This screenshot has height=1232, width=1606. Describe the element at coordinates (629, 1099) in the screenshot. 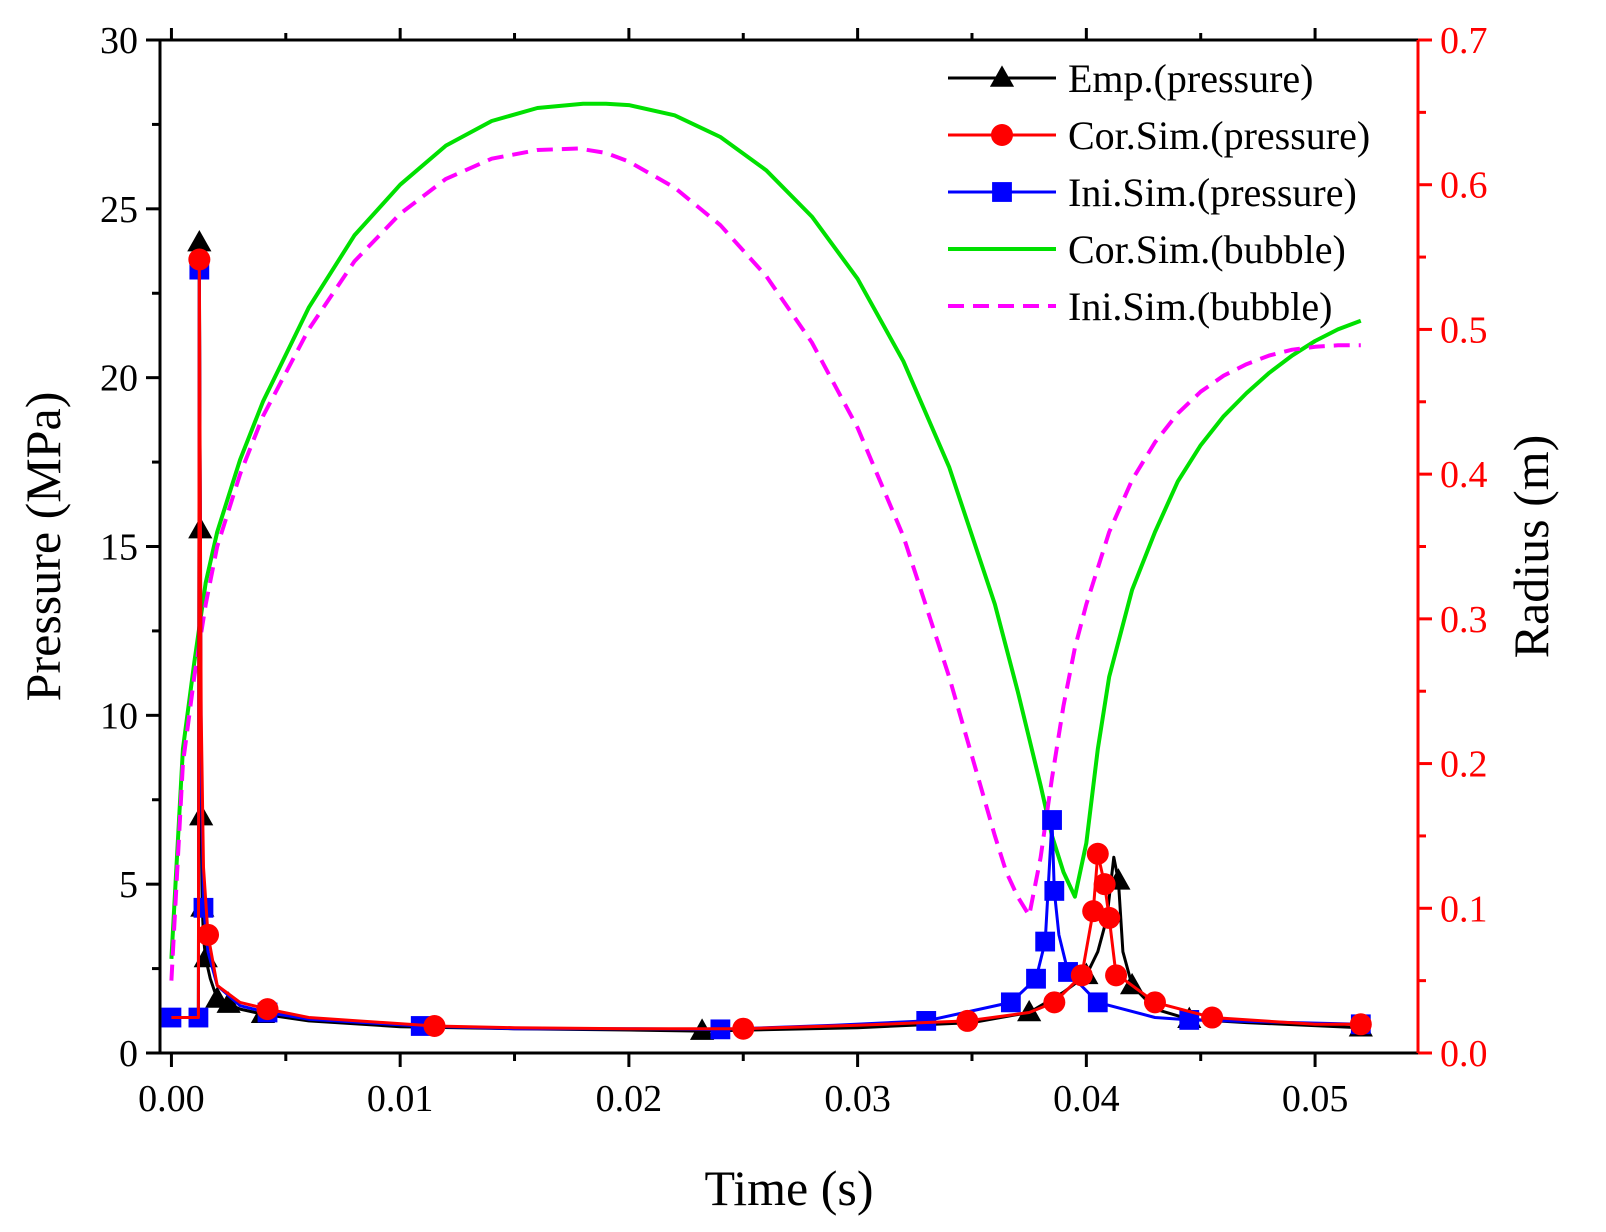

I see `x-tick-label-2: 0.02` at that location.